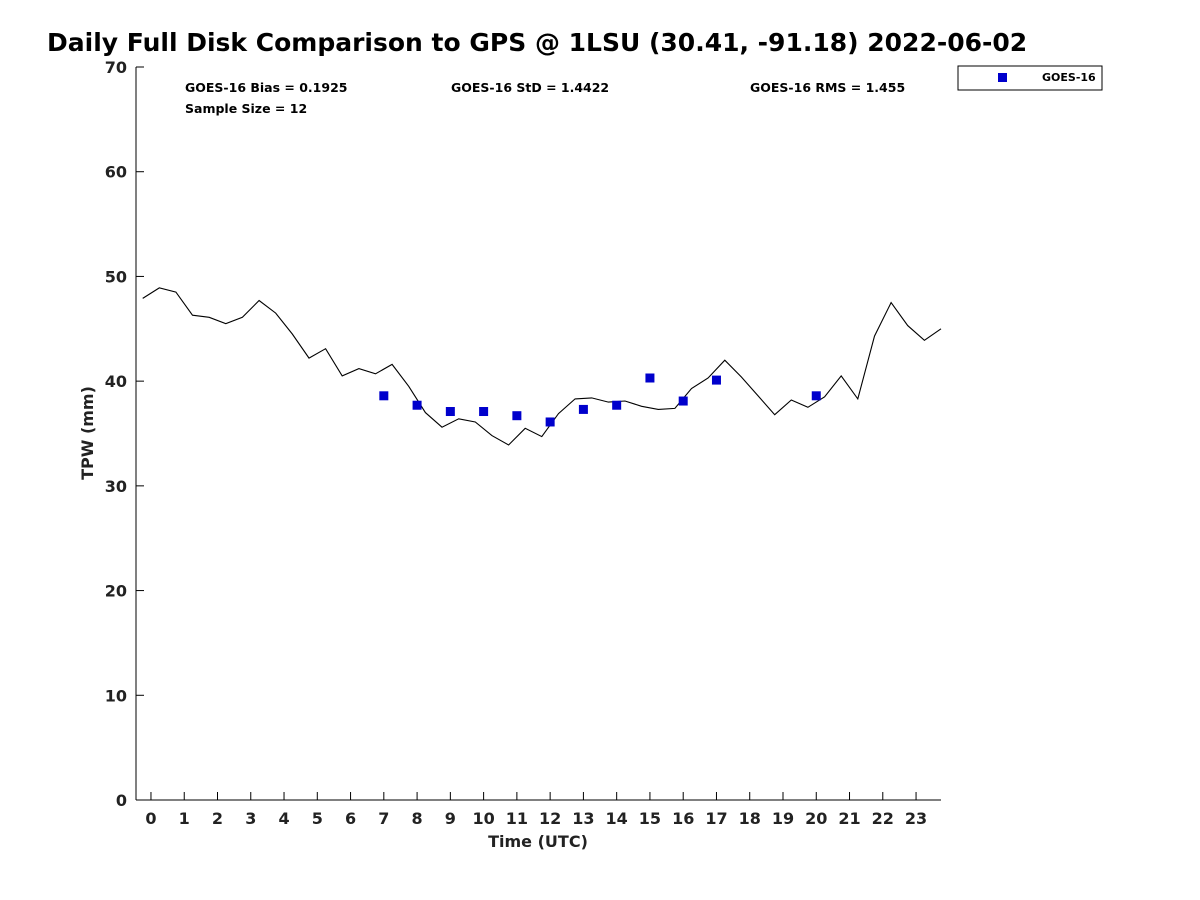 The image size is (1200, 900). Describe the element at coordinates (121, 800) in the screenshot. I see `y-tick-label: 0` at that location.